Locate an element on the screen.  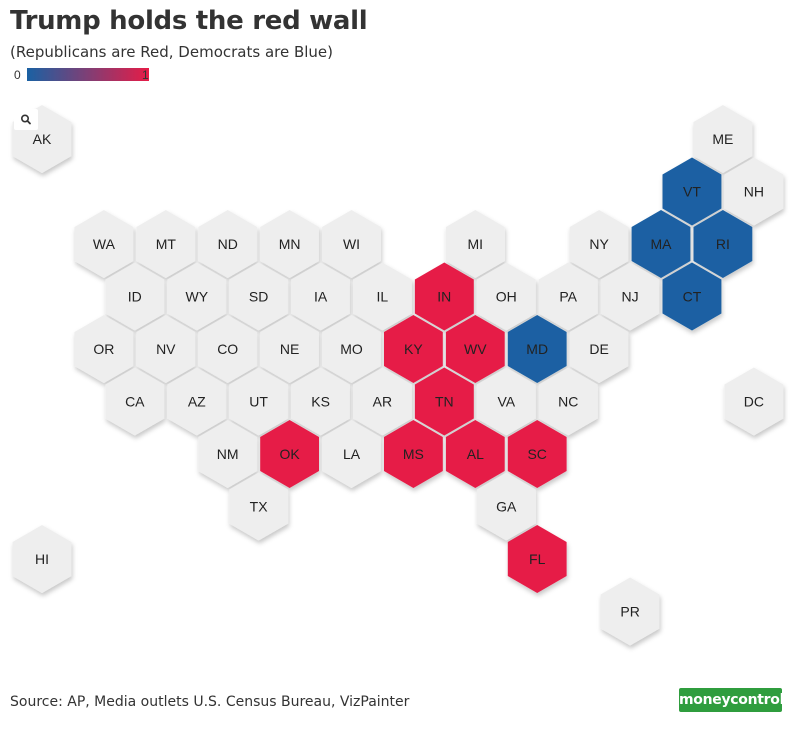
state-tile-ca: CA is located at coordinates (135, 401).